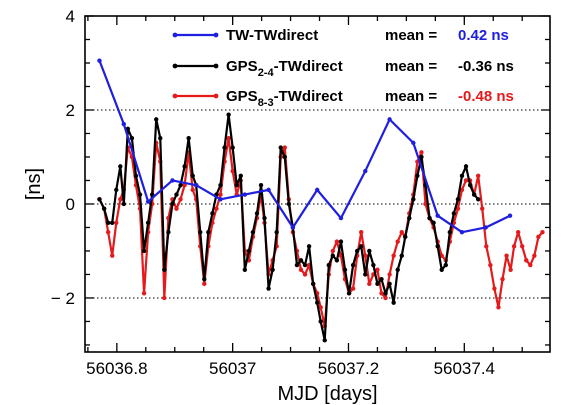  What do you see at coordinates (70, 16) in the screenshot?
I see `y-tick-label: 4` at bounding box center [70, 16].